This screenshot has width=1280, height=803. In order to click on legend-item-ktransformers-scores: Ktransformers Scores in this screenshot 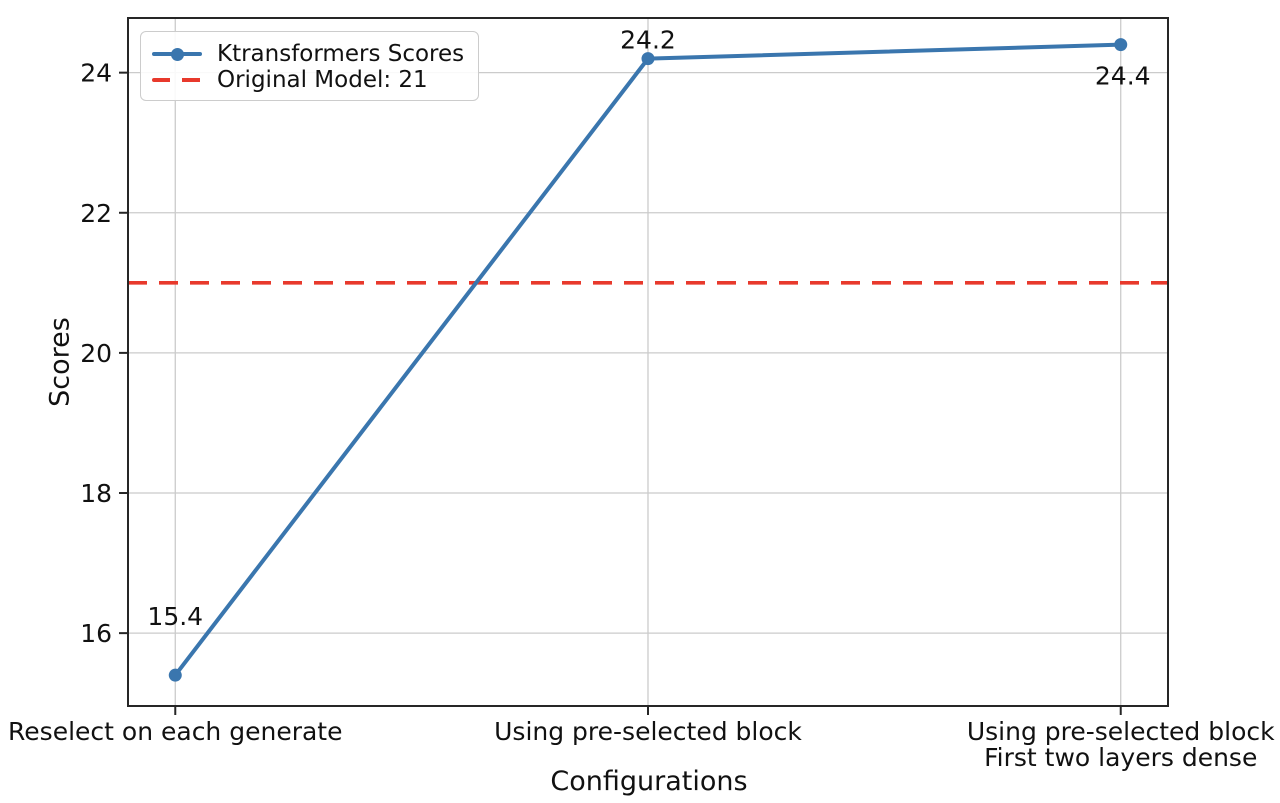, I will do `click(308, 54)`.